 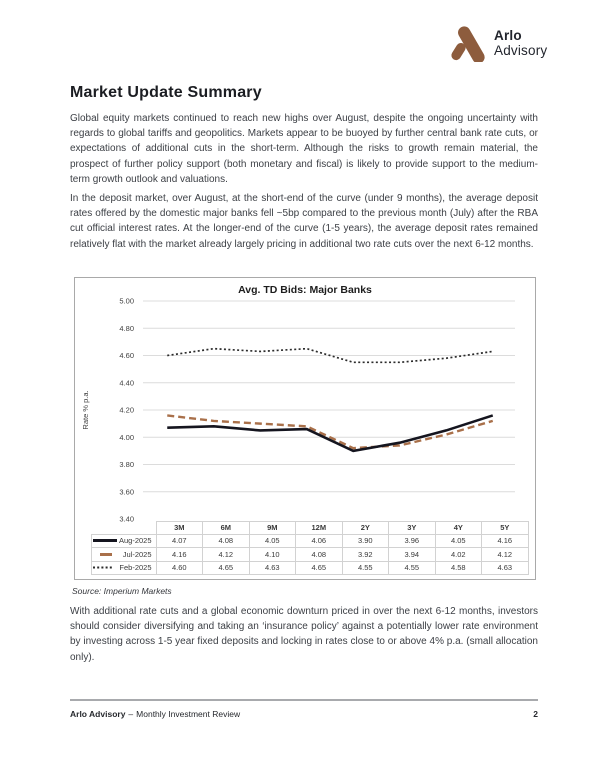 I want to click on column-header-term: 3M, so click(x=179, y=528).